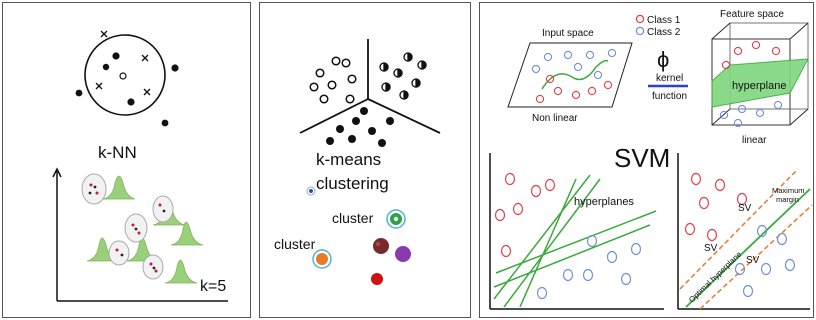  I want to click on feature-space-label: Feature space, so click(752, 14).